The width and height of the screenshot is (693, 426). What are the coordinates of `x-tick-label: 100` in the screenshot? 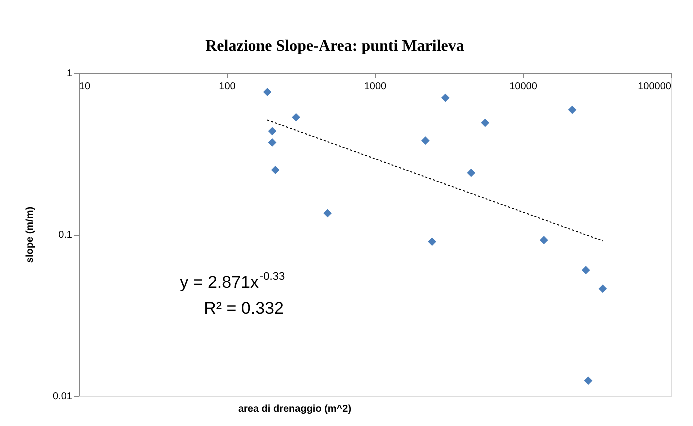 It's located at (227, 87).